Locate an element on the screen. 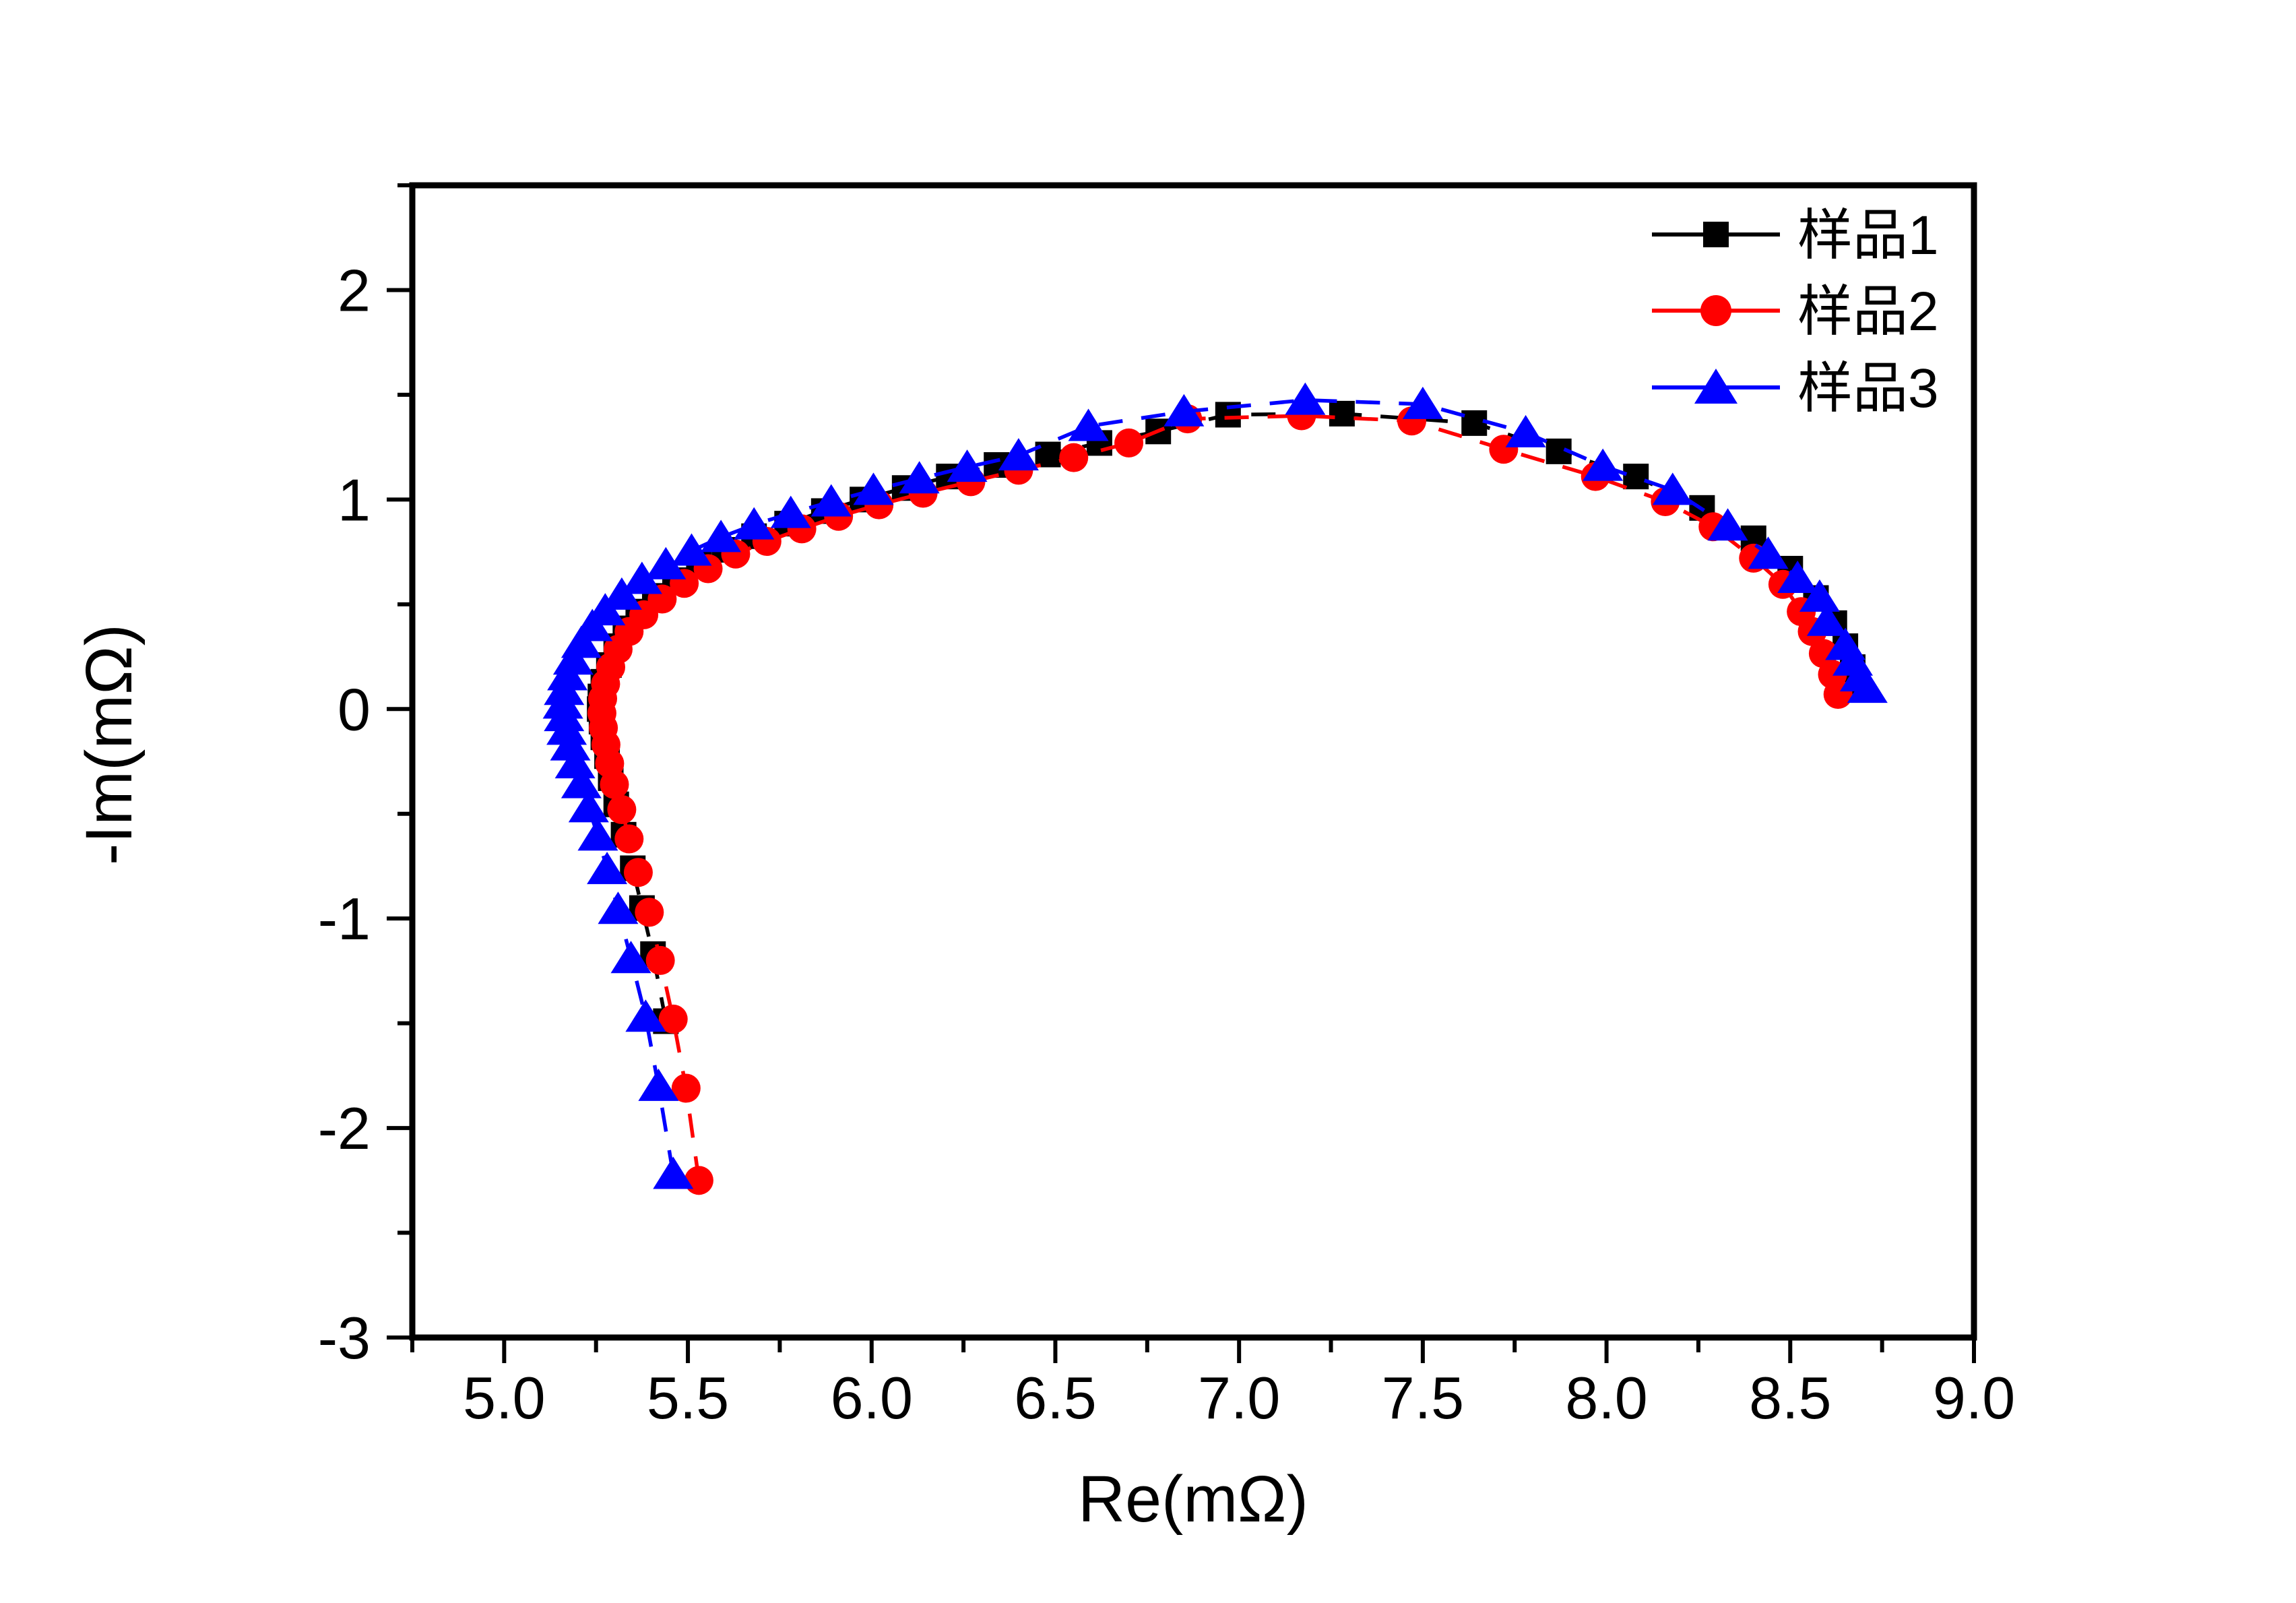 This screenshot has height=1603, width=2296. legend-label-sample1: 样品1 is located at coordinates (1868, 235).